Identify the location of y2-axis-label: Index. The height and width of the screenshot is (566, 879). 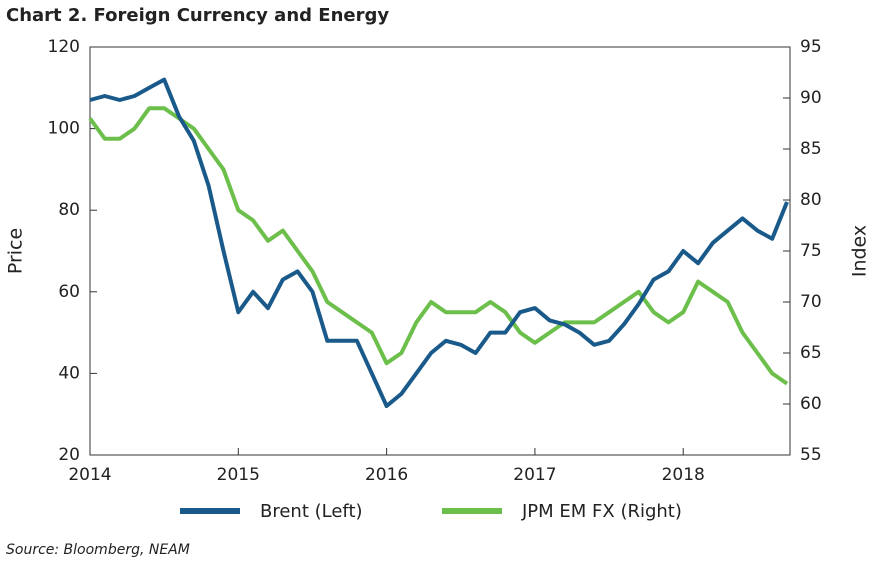
(860, 251).